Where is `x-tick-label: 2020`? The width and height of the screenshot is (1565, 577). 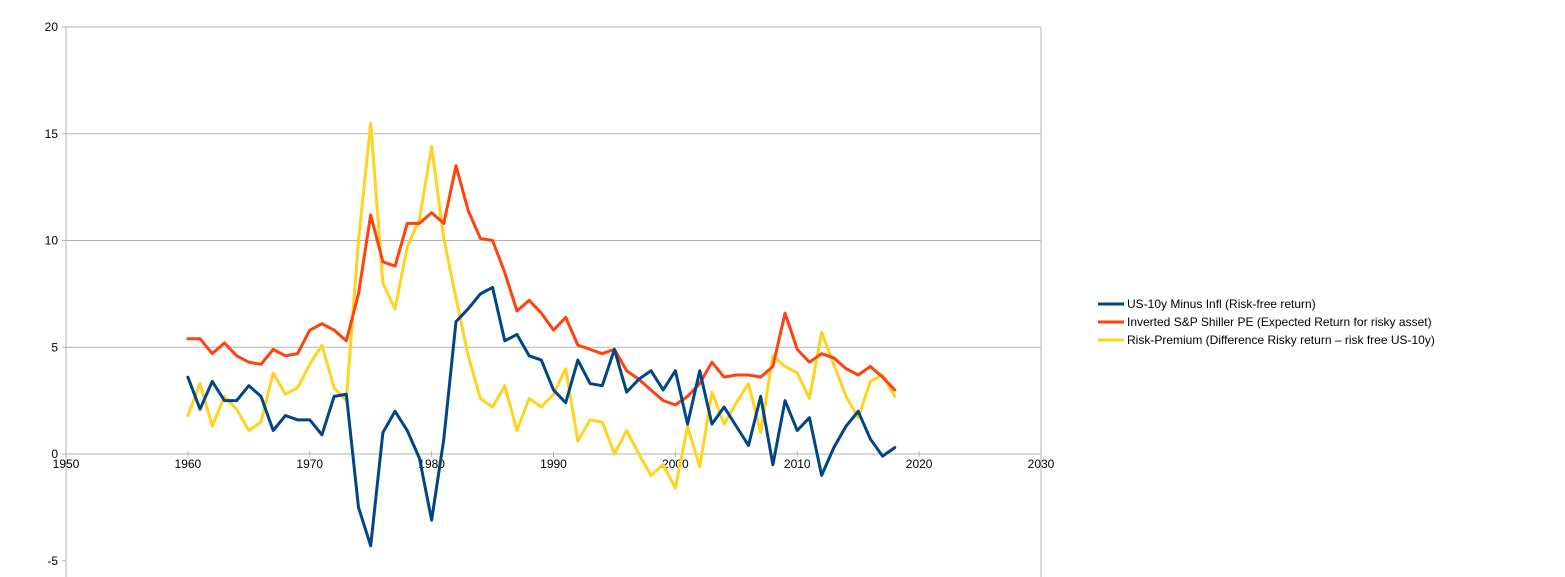 x-tick-label: 2020 is located at coordinates (919, 464).